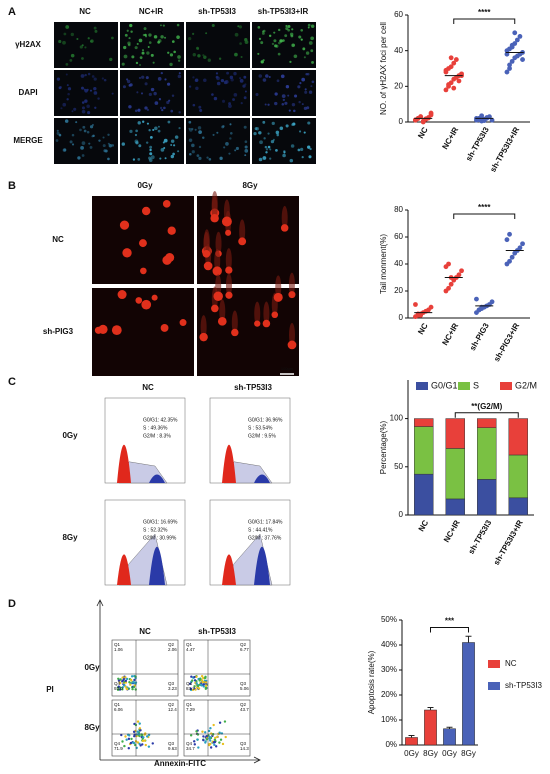  What do you see at coordinates (257, 313) in the screenshot?
I see `comet-tail` at bounding box center [257, 313].